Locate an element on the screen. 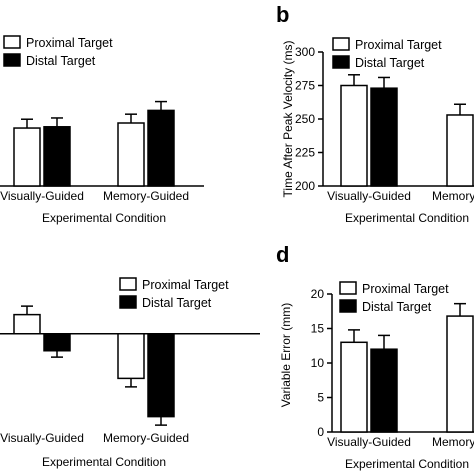  y-tick-label: 15 is located at coordinates (318, 329).